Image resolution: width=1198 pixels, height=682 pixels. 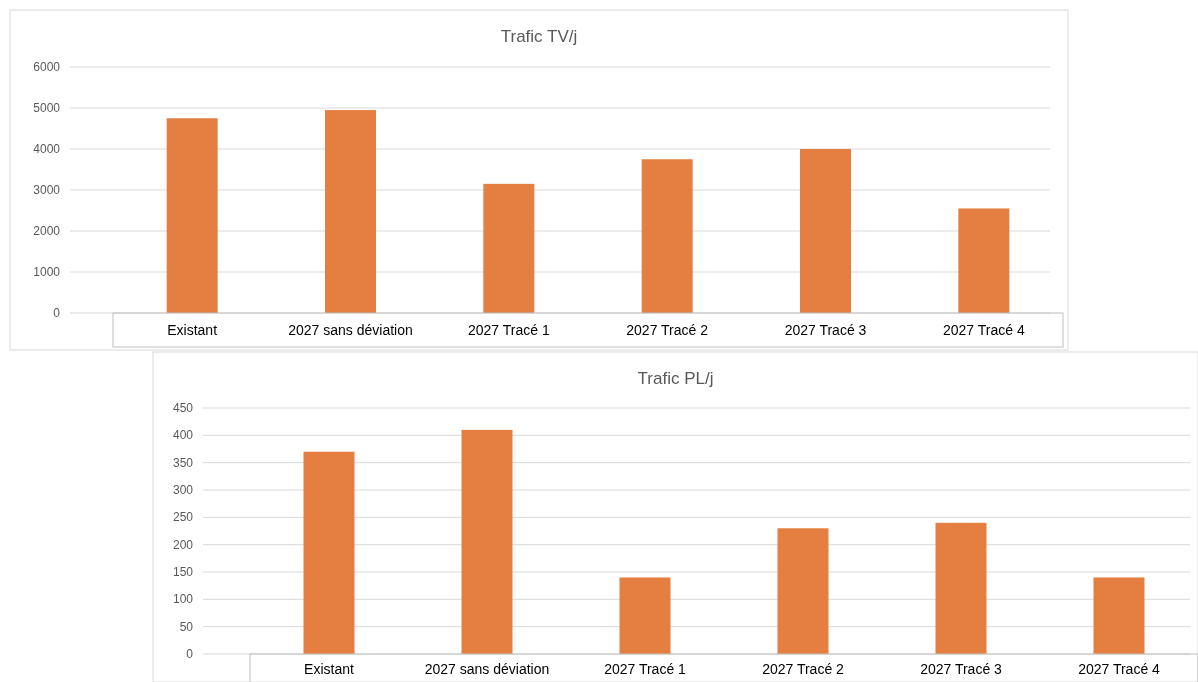 What do you see at coordinates (183, 572) in the screenshot?
I see `y-tick-label: 150` at bounding box center [183, 572].